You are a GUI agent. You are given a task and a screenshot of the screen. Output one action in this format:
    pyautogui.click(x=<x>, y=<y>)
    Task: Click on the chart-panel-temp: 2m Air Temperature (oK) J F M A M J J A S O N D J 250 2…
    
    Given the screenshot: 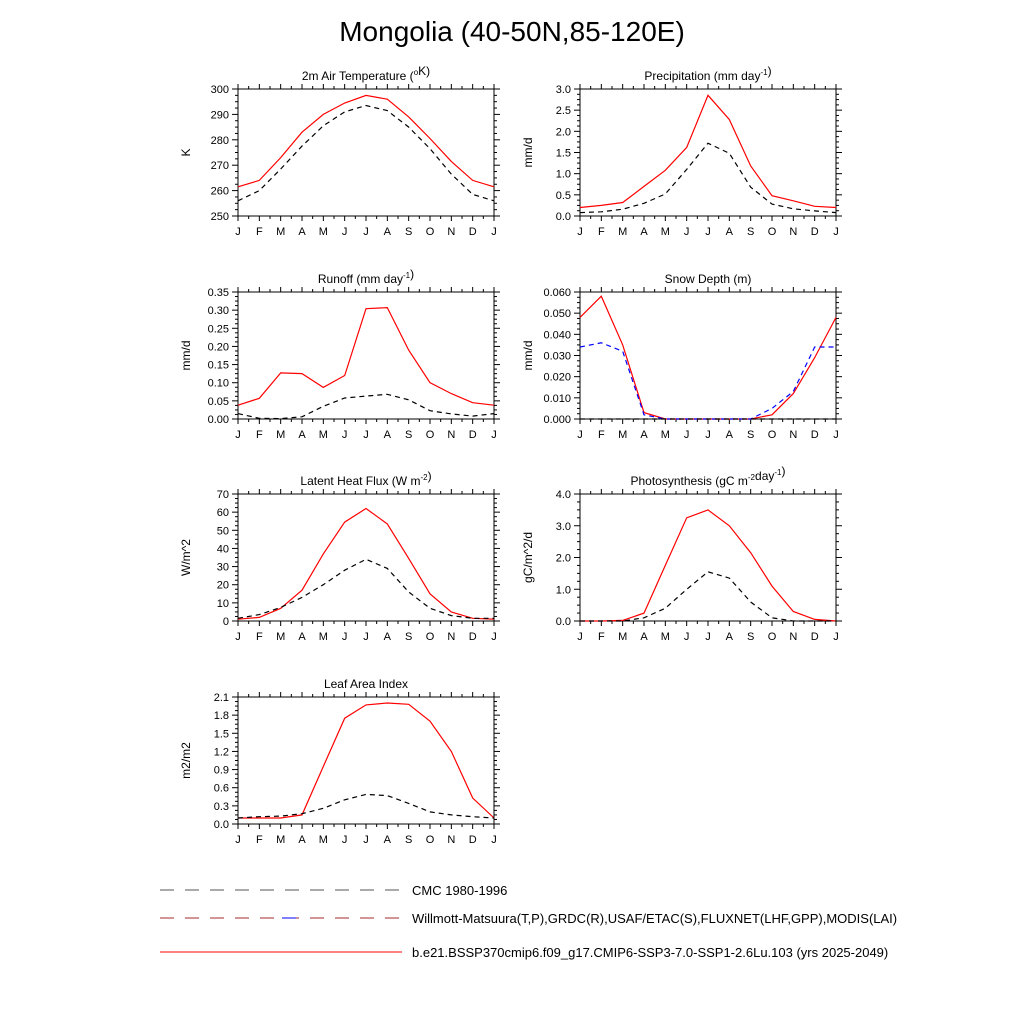 What is the action you would take?
    pyautogui.click(x=339, y=151)
    